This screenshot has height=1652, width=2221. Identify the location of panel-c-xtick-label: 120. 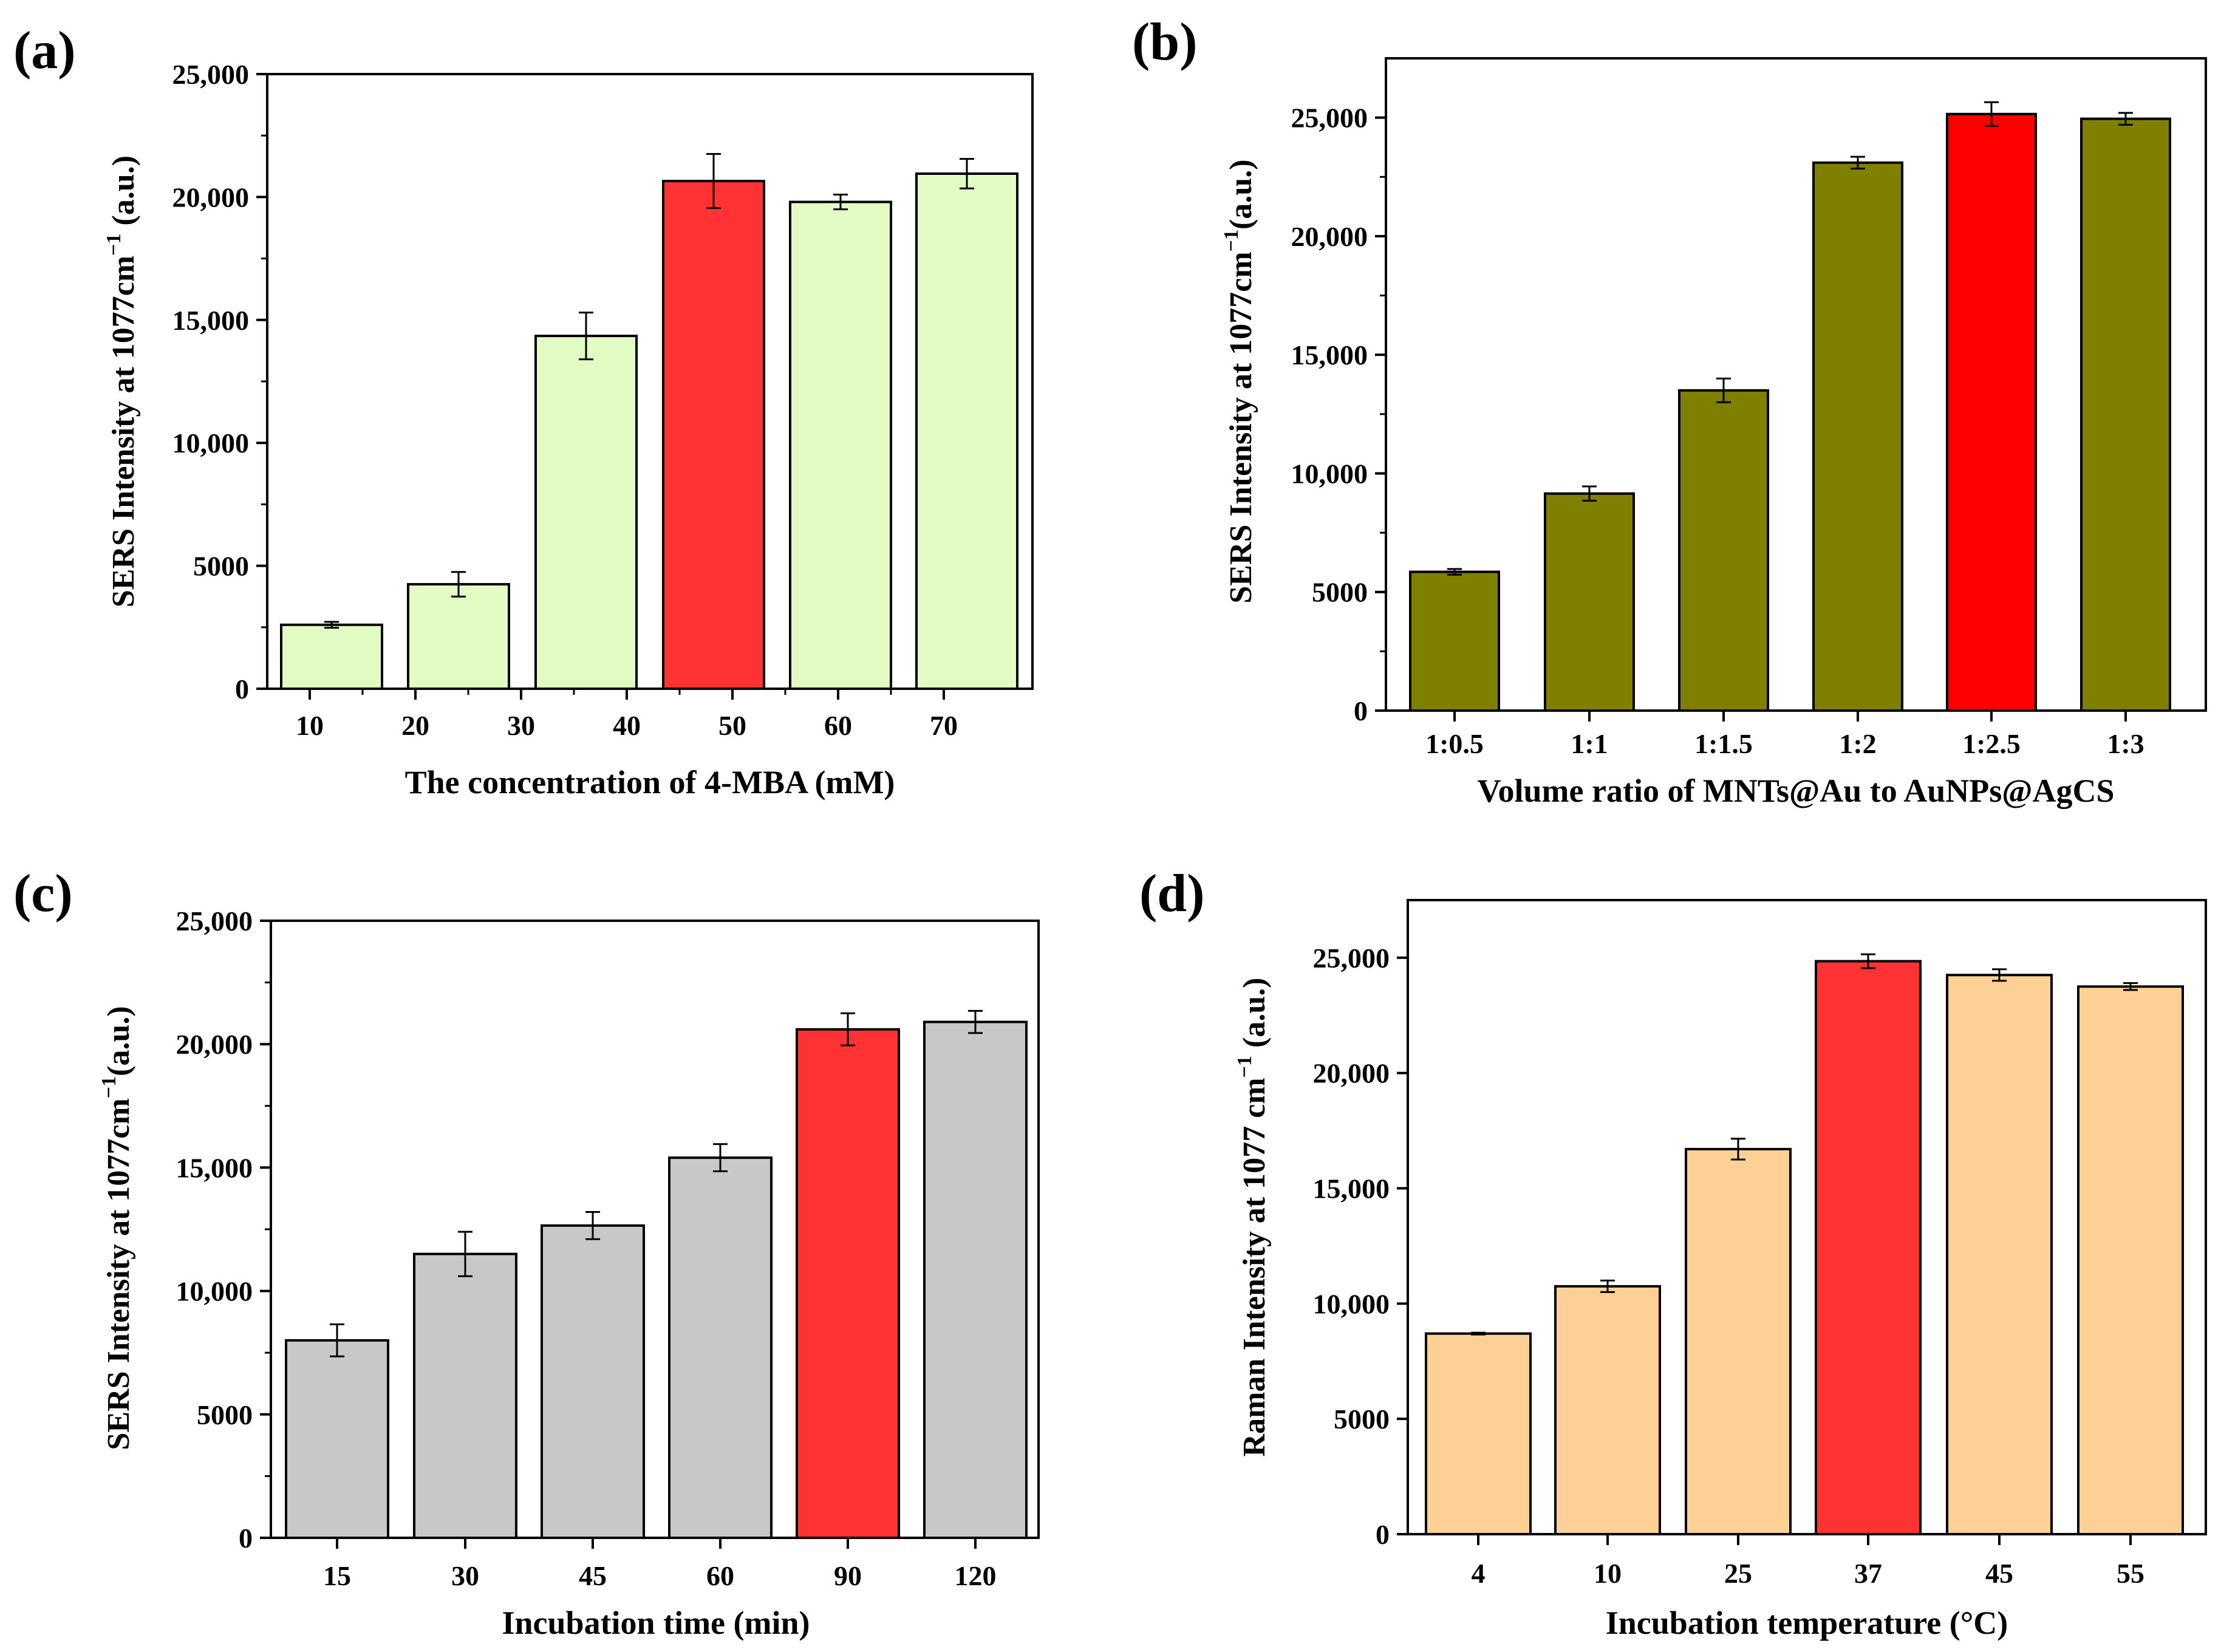
(976, 1575).